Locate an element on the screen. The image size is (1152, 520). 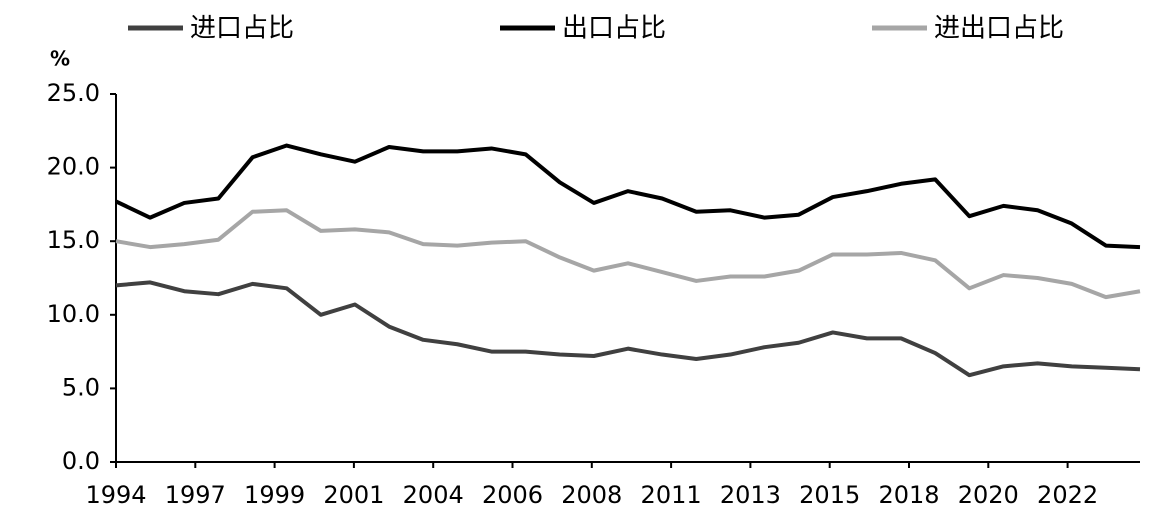
x-tick-label: 1997 is located at coordinates (195, 495).